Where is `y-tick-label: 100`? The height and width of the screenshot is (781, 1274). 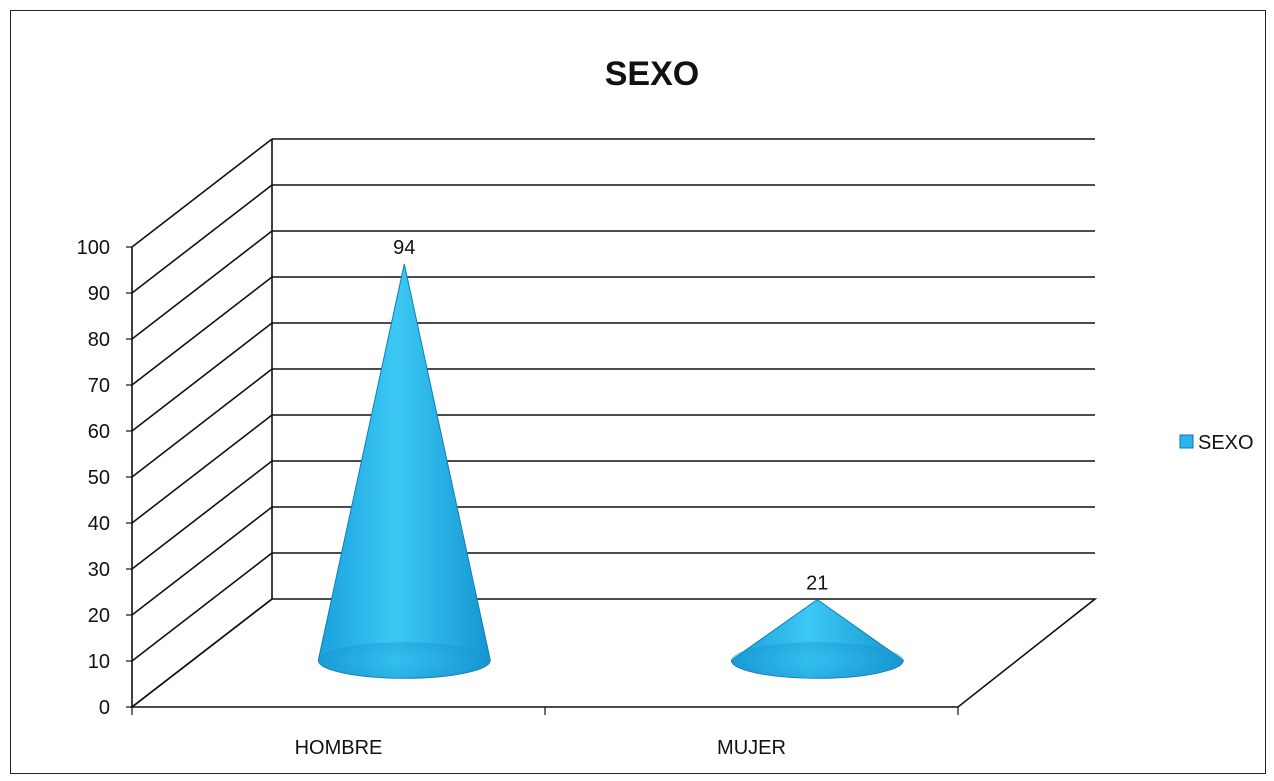
y-tick-label: 100 is located at coordinates (93, 248).